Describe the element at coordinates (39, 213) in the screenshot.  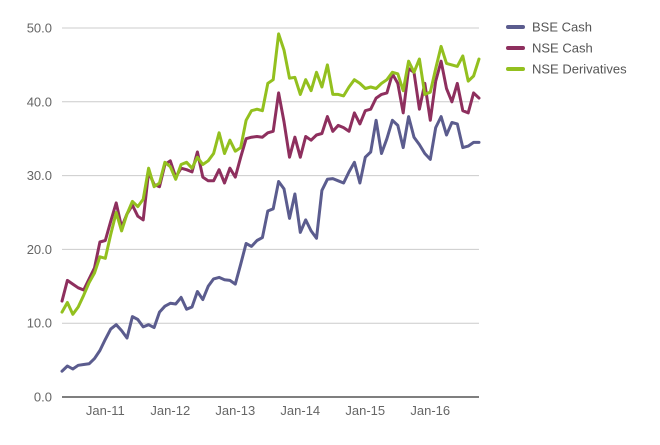
I see `y-axis-tick-labels: 0.0 10.0 20.0 30.0 40.0 50.0` at that location.